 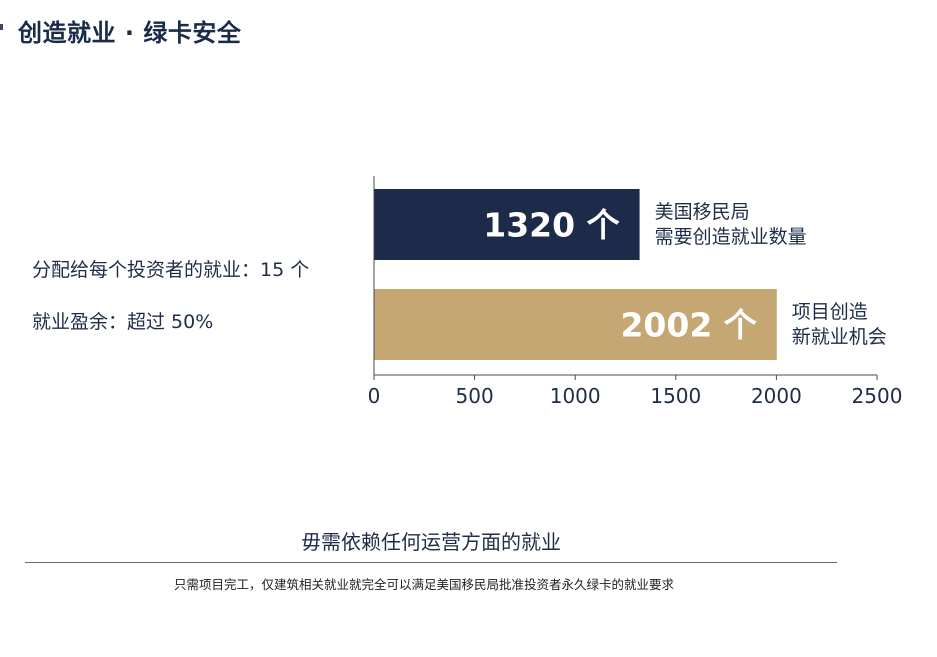 I want to click on footer-divider, so click(x=431, y=562).